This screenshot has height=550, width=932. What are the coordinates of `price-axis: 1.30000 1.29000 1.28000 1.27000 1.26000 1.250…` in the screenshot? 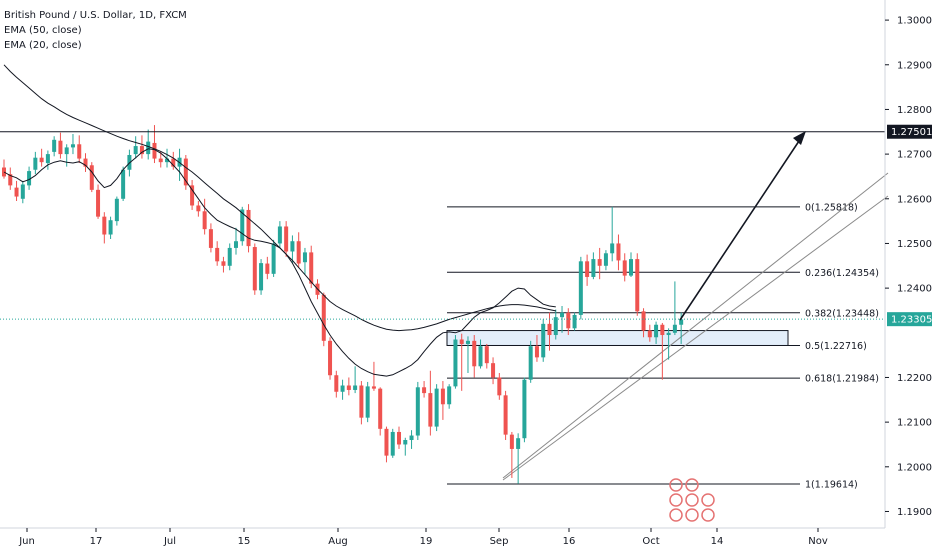 It's located at (908, 267).